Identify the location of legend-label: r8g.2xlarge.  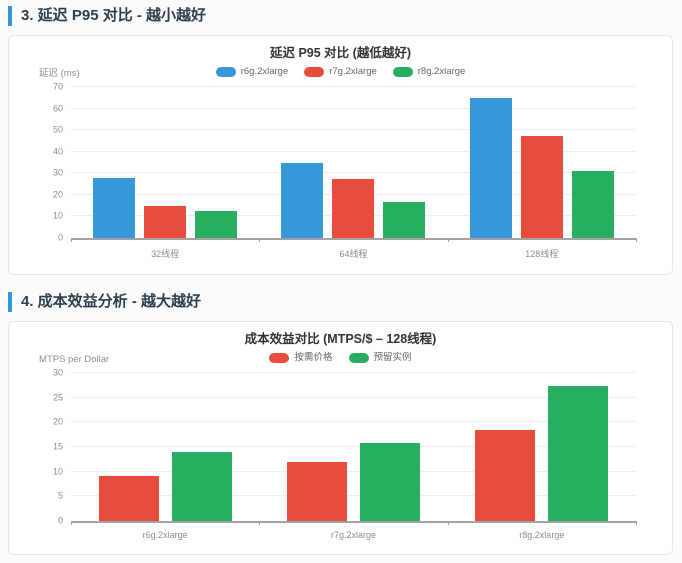
(441, 71).